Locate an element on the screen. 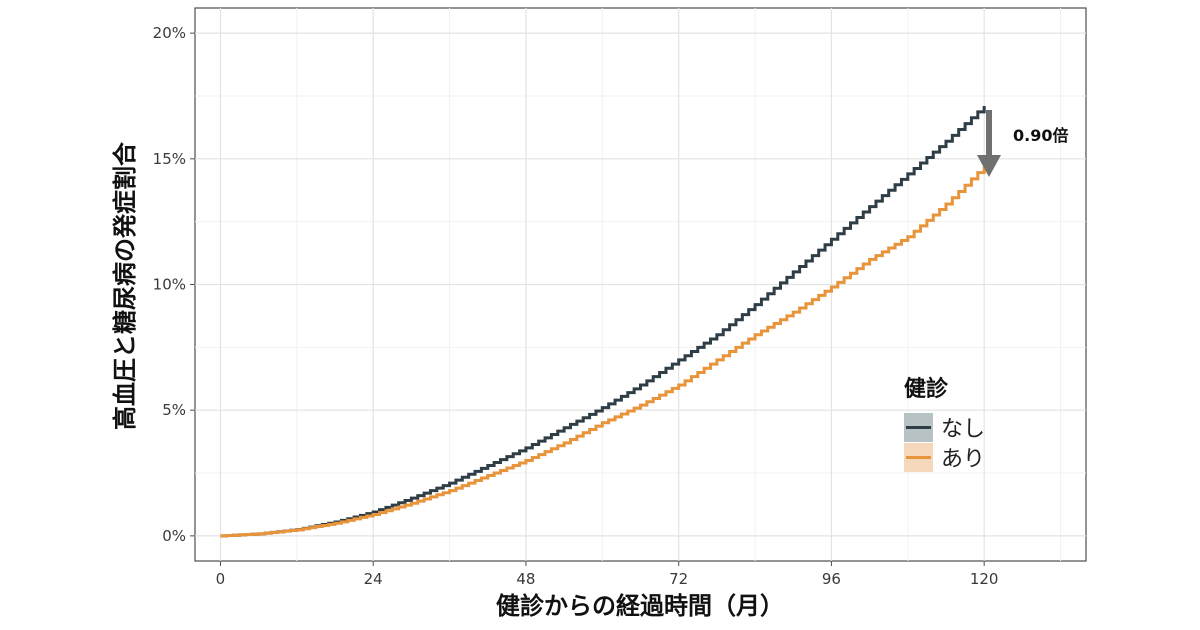  y-tick-label: 15% is located at coordinates (169, 159).